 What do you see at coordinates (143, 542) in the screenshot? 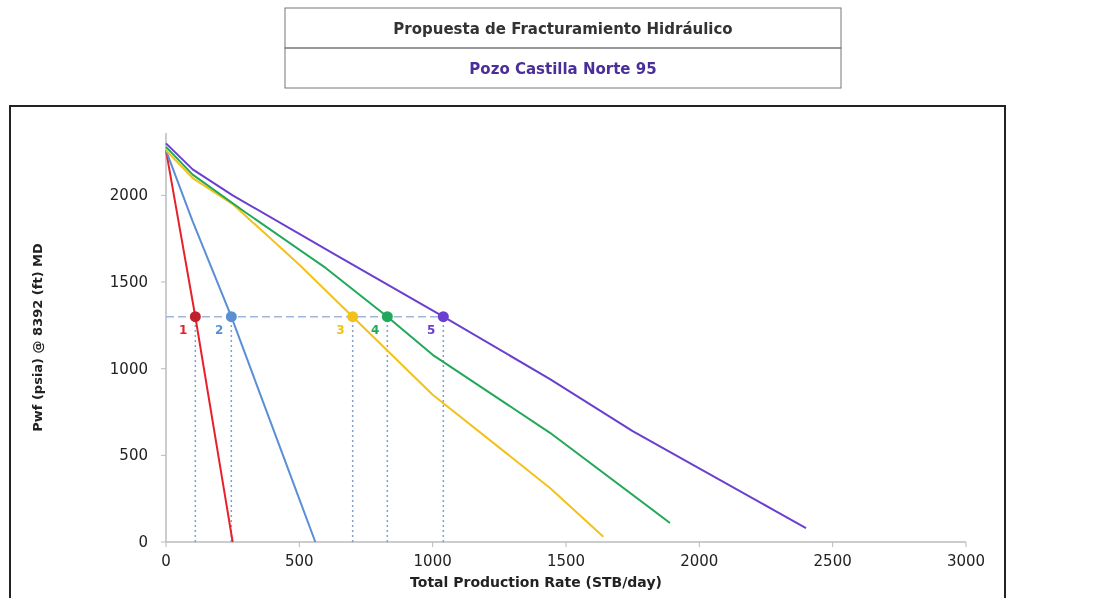
I see `y-tick-label: 0` at bounding box center [143, 542].